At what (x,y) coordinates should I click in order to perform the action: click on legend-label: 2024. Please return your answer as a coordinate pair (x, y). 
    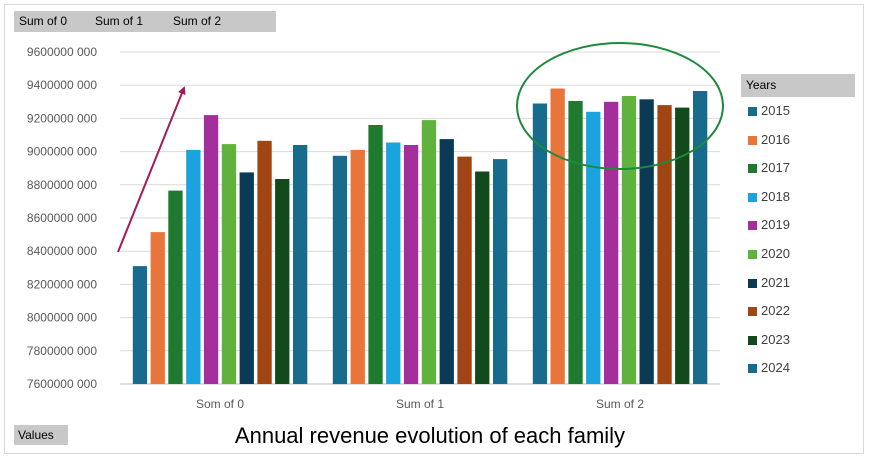
    Looking at the image, I should click on (775, 368).